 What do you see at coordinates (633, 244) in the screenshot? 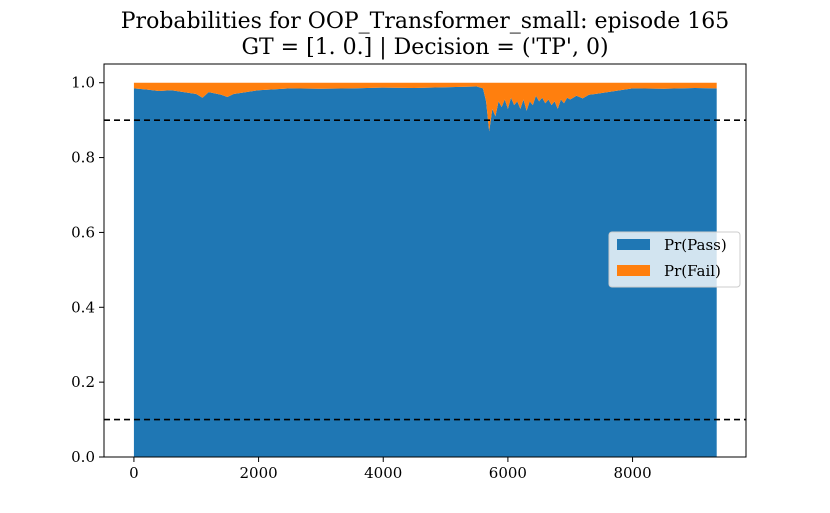
I see `legend-swatch-pass` at bounding box center [633, 244].